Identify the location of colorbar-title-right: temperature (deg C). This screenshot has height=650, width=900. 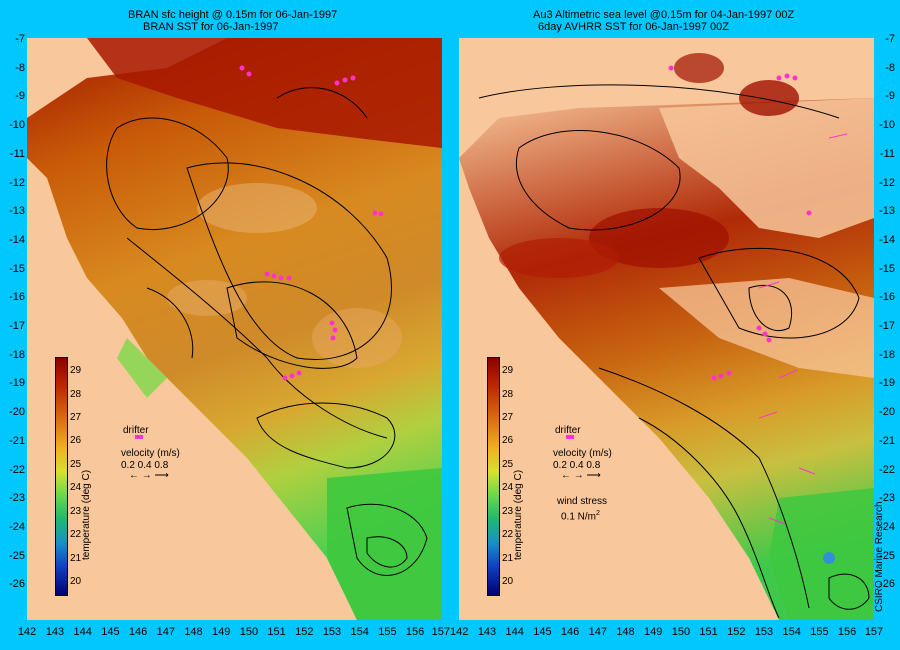
(518, 514).